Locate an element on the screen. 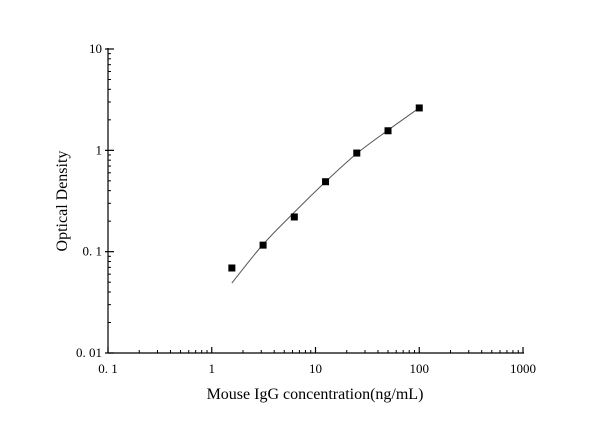 The image size is (608, 425). x-tick-label: 1 is located at coordinates (212, 368).